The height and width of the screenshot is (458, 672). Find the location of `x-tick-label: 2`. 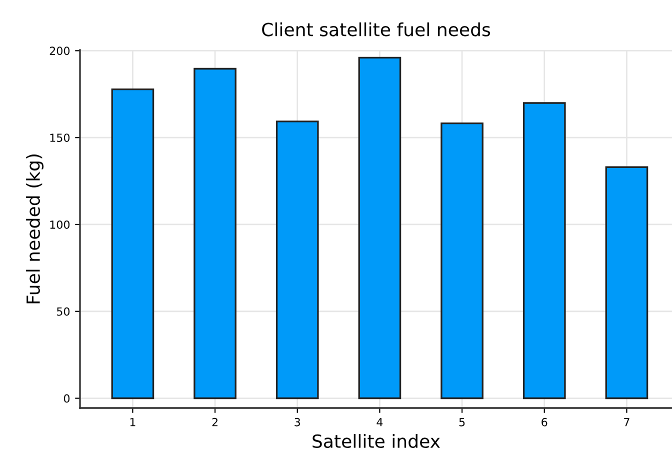

x-tick-label: 2 is located at coordinates (215, 422).